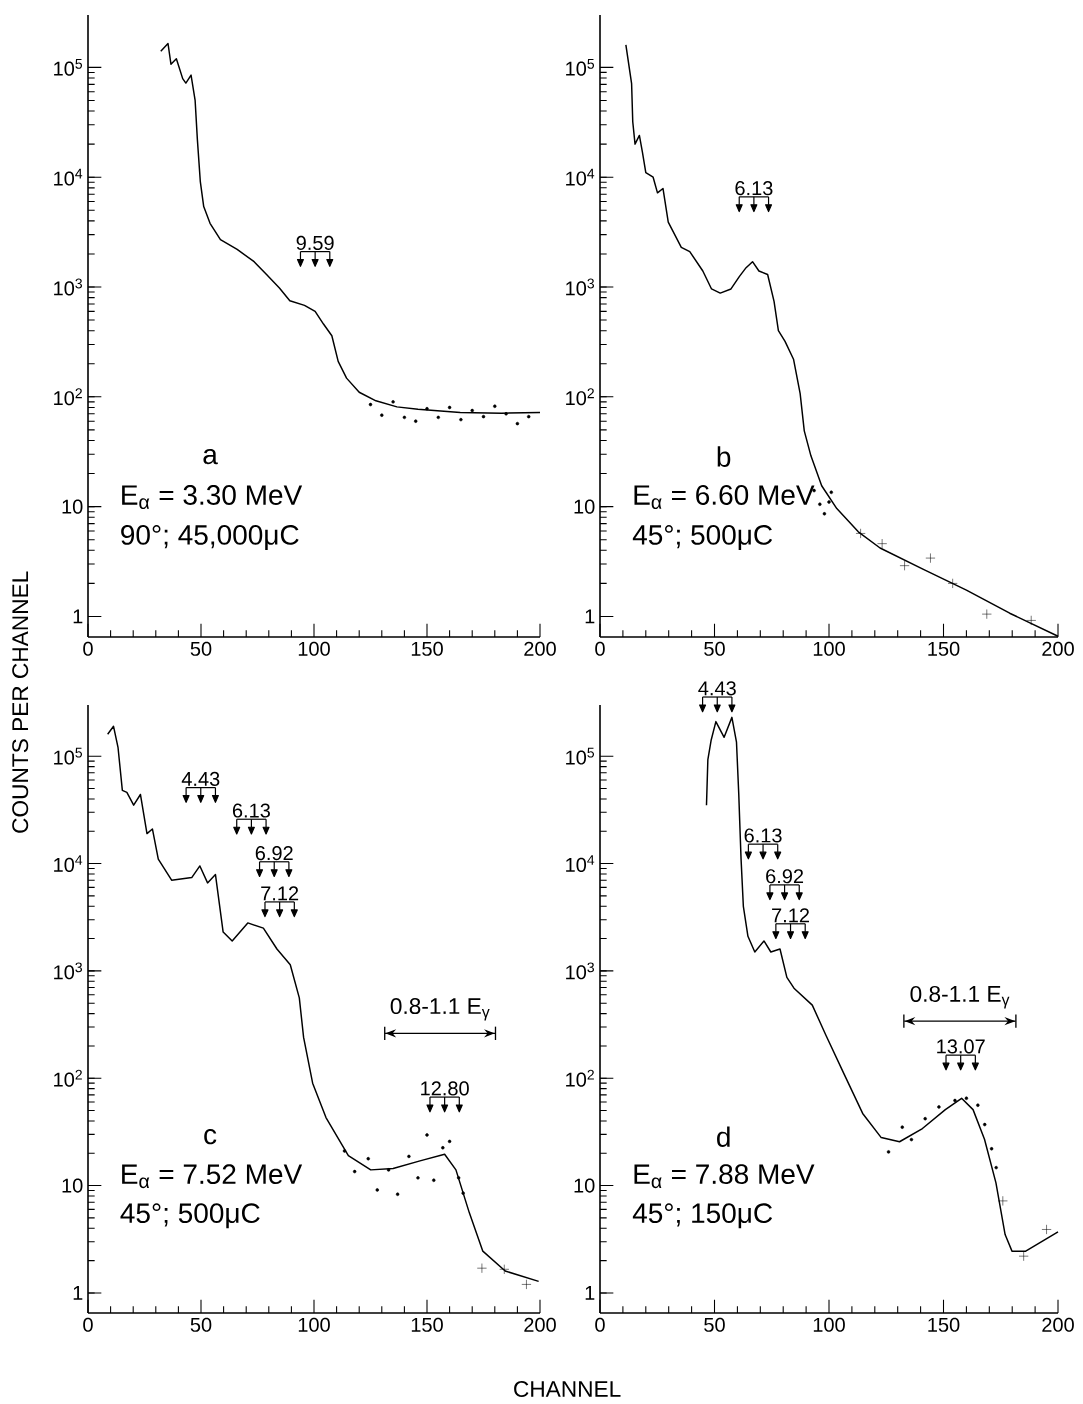  Describe the element at coordinates (212, 497) in the screenshot. I see `annotation: E$_{α}$ = 3.30 MeV` at that location.